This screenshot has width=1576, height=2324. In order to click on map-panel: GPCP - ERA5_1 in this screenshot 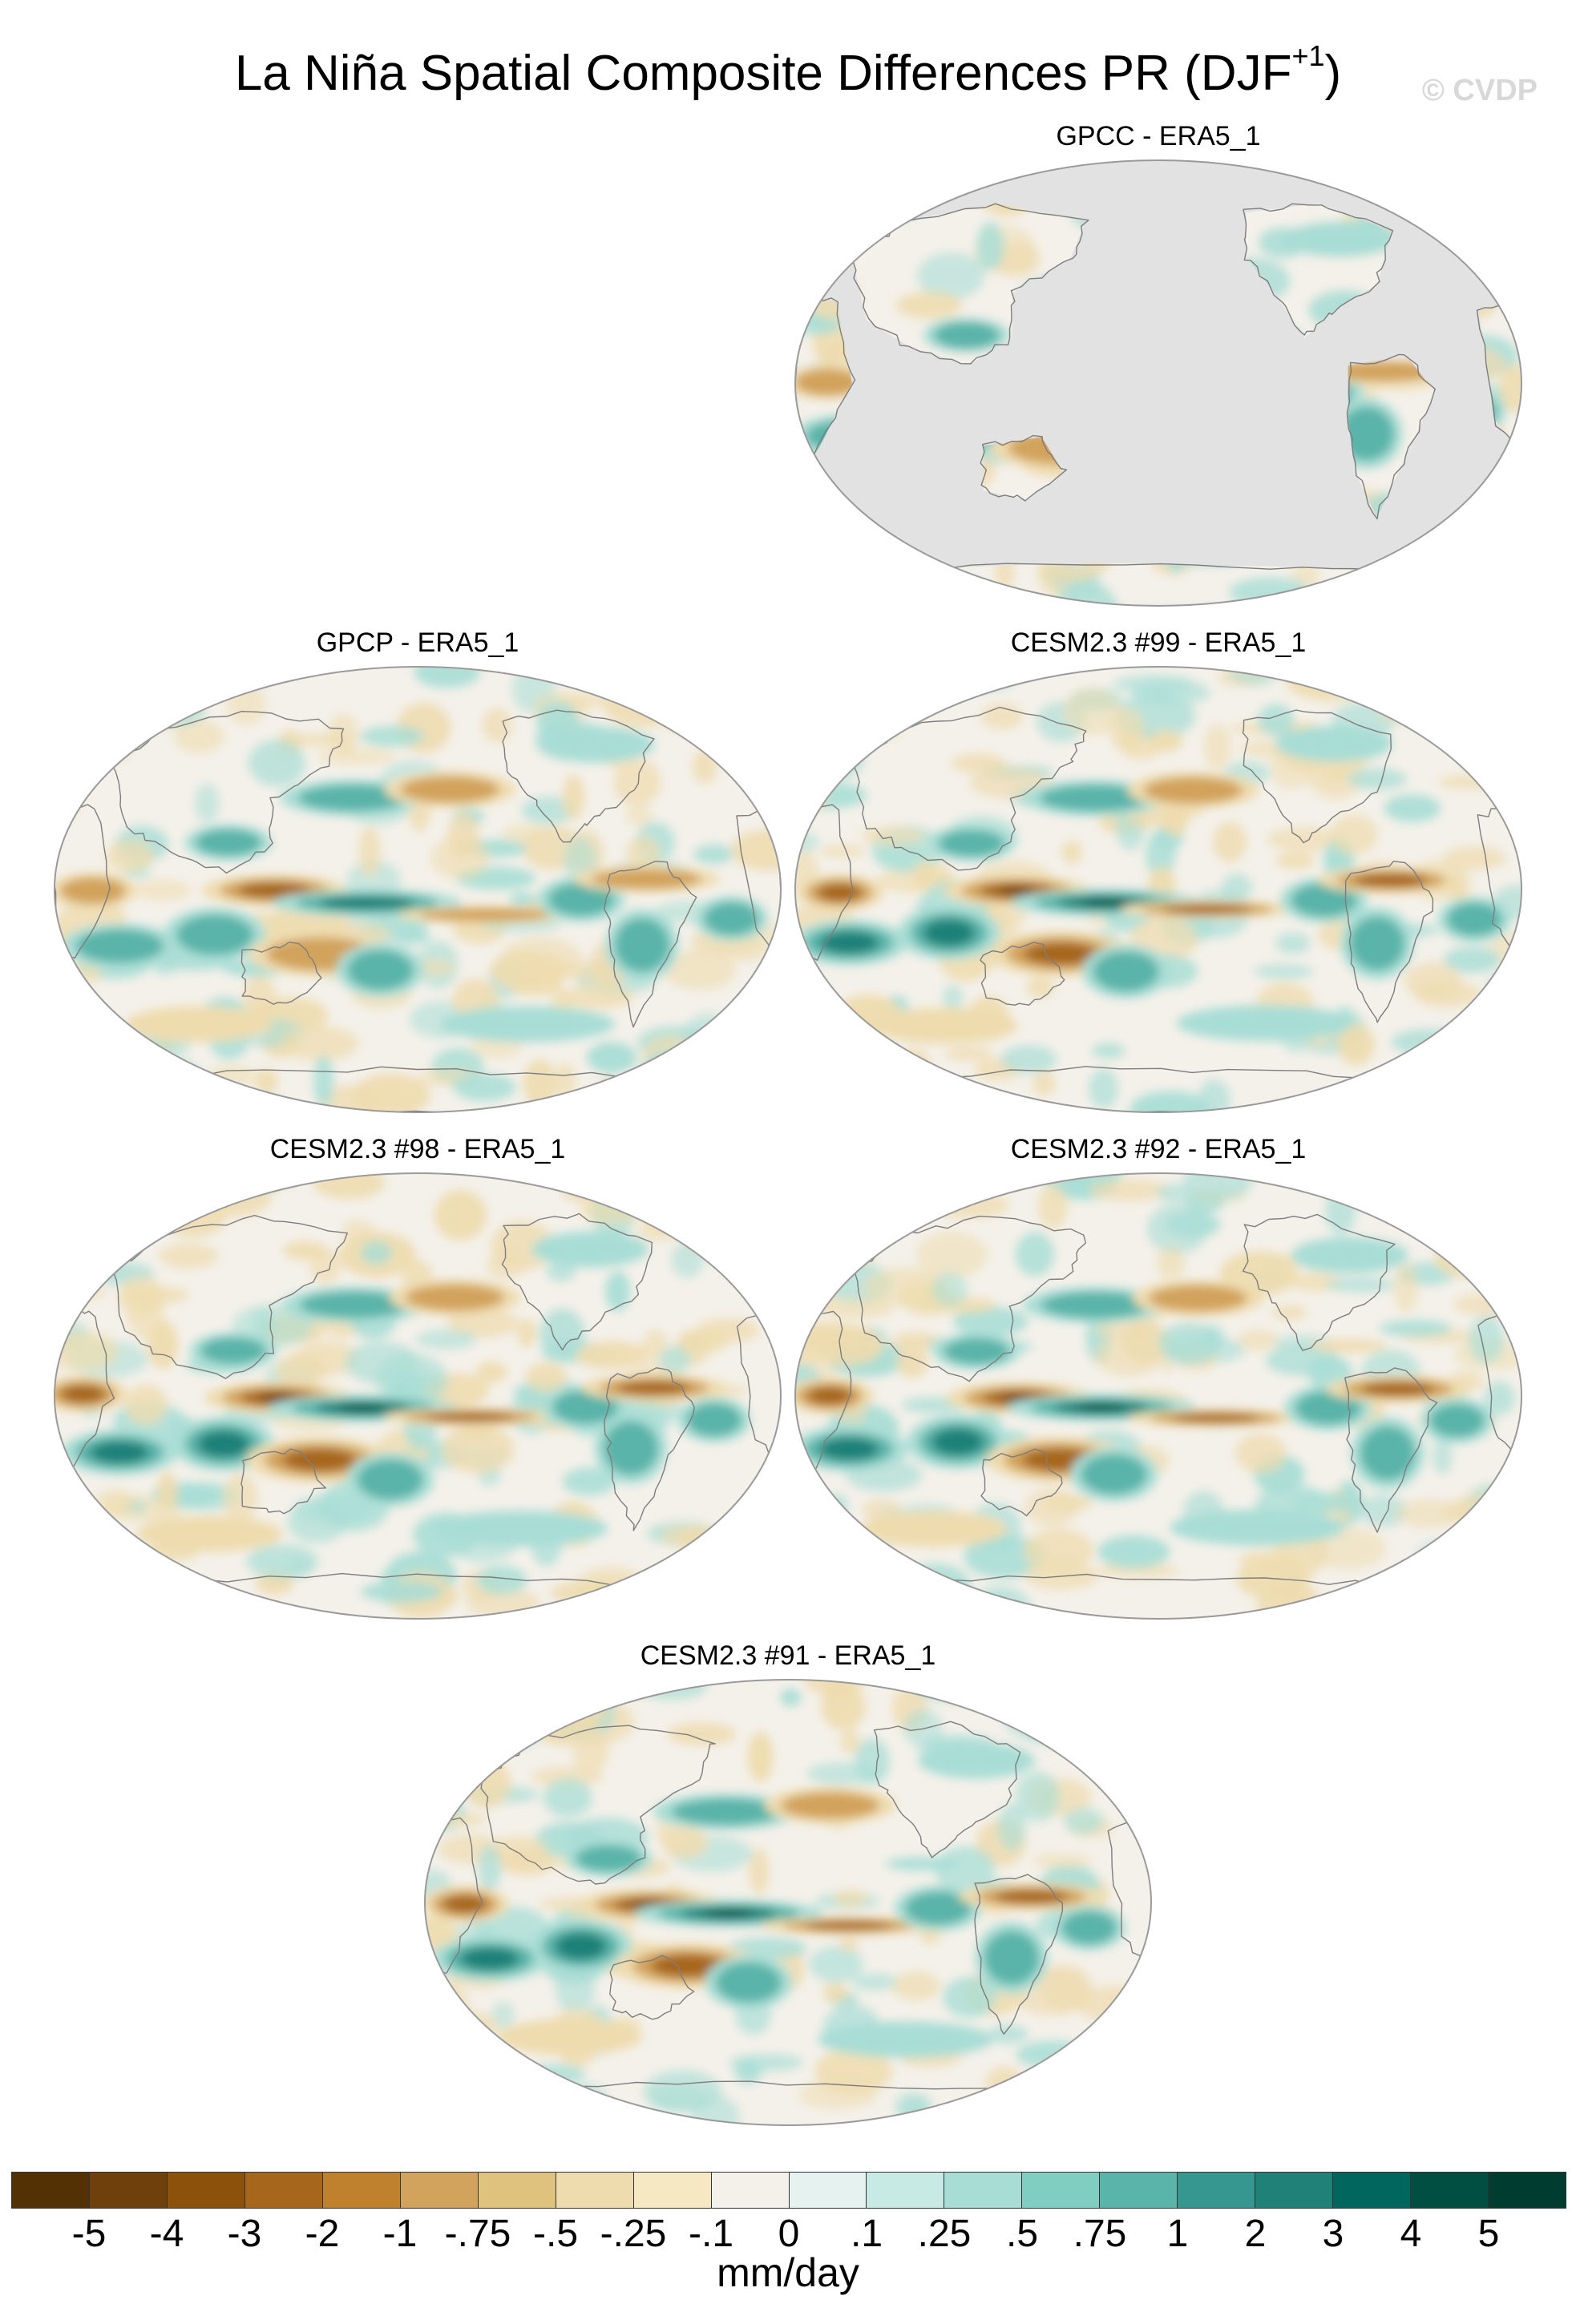, I will do `click(417, 873)`.